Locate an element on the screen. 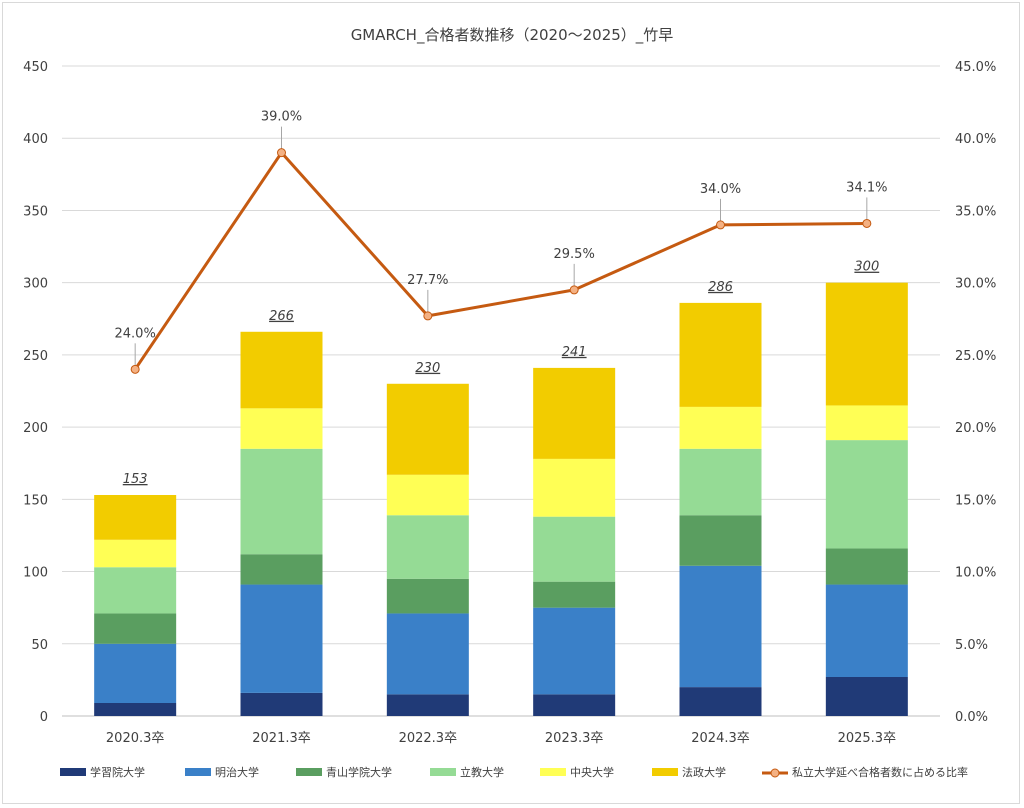  chart-title: GMARCH_合格者数推移（2020～2025）_竹早 is located at coordinates (512, 35).